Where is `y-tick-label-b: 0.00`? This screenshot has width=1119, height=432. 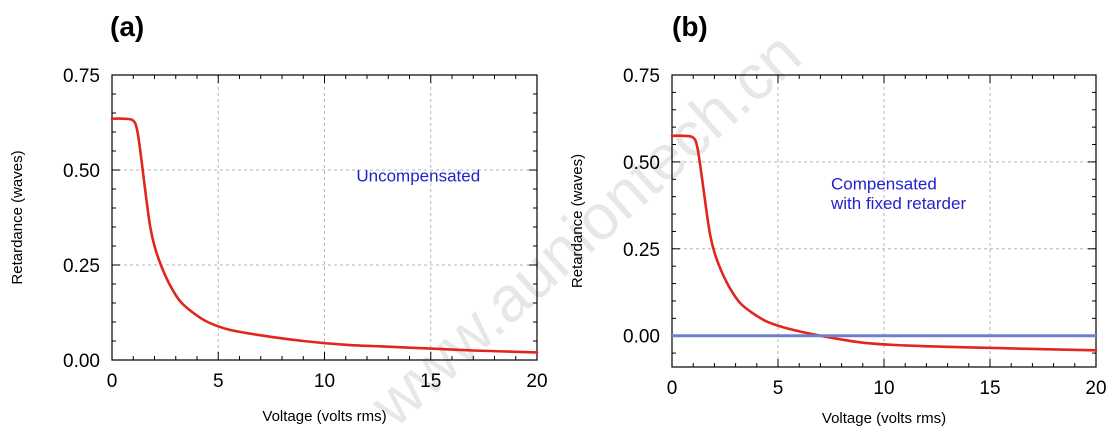
y-tick-label-b: 0.00 is located at coordinates (641, 337).